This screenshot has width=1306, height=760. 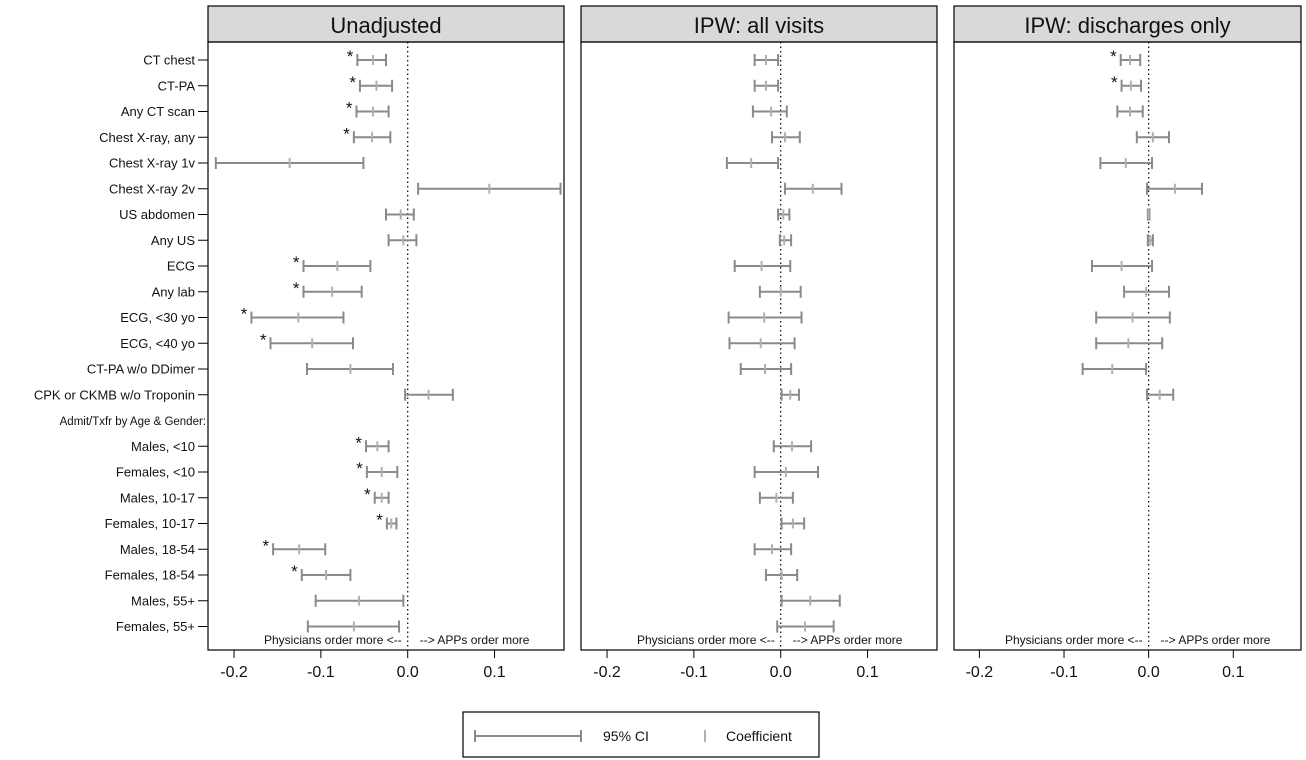 I want to click on panel-title: IPW: discharges only, so click(x=1127, y=25).